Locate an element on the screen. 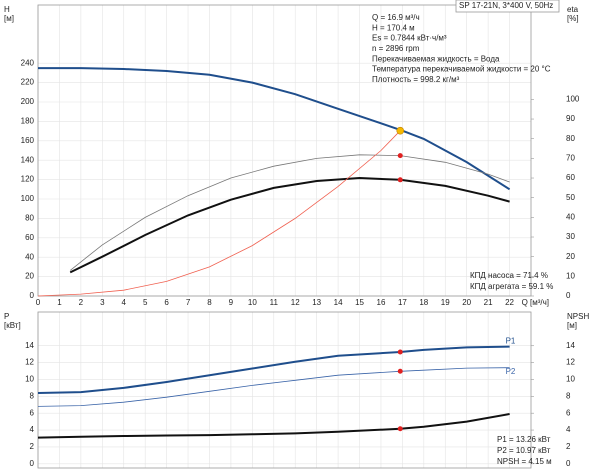 The height and width of the screenshot is (474, 600). y-tick-label: 14 is located at coordinates (29, 345).